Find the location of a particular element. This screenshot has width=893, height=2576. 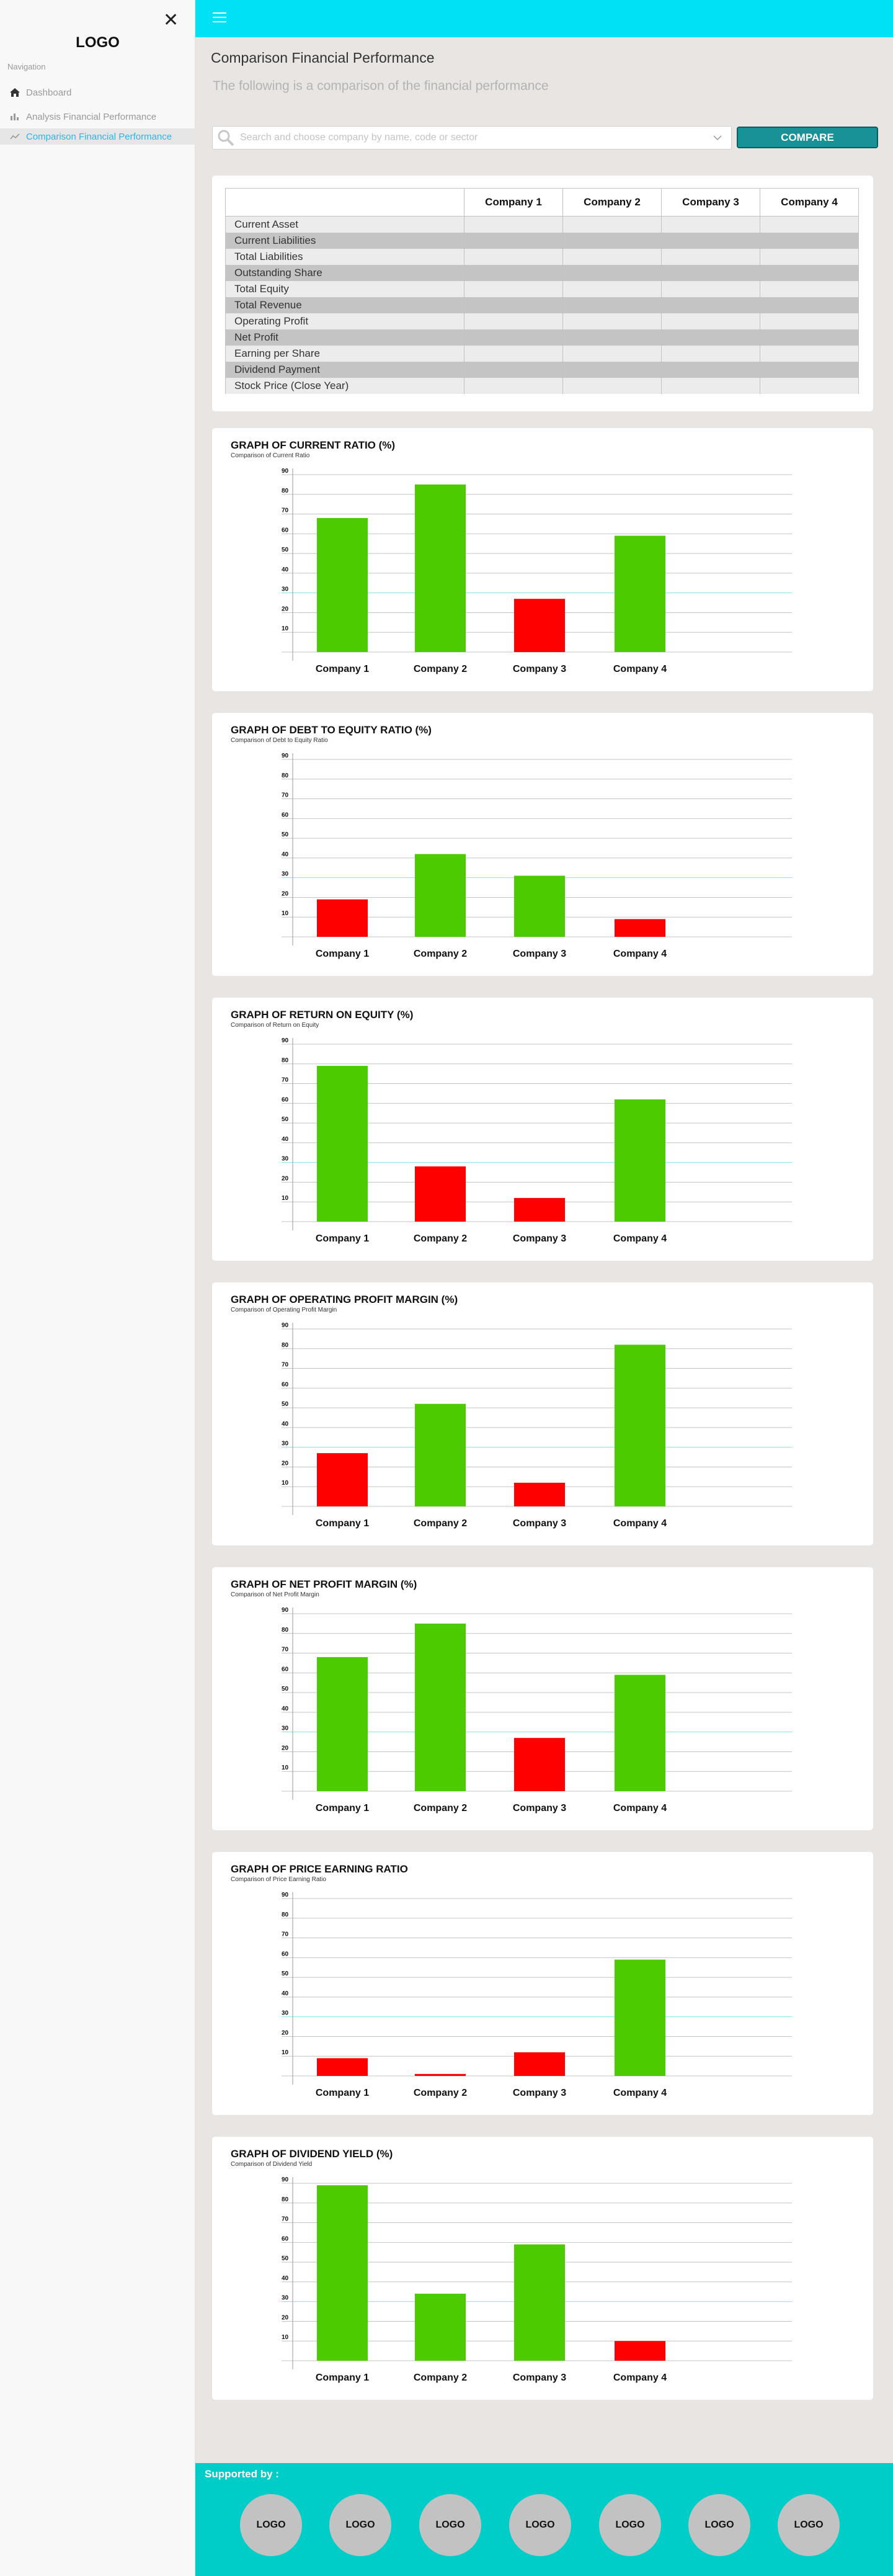

x-category-label: Company 3 is located at coordinates (539, 954).